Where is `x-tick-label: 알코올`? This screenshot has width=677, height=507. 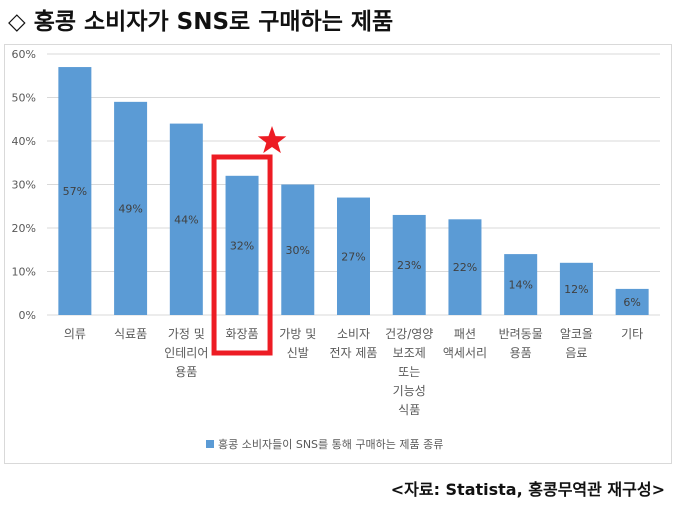
x-tick-label: 알코올 is located at coordinates (576, 334).